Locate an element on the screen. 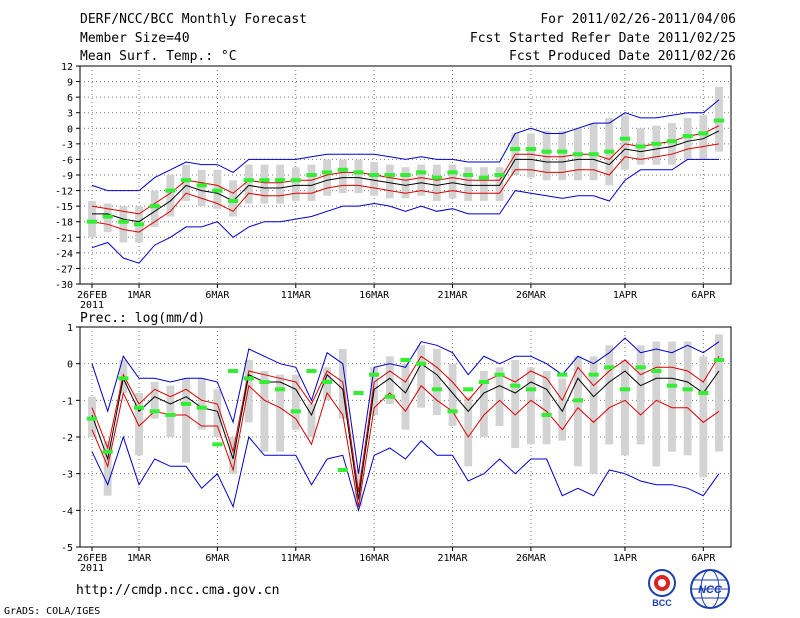 Image resolution: width=800 pixels, height=618 pixels. lower-spread-line is located at coordinates (405, 188).